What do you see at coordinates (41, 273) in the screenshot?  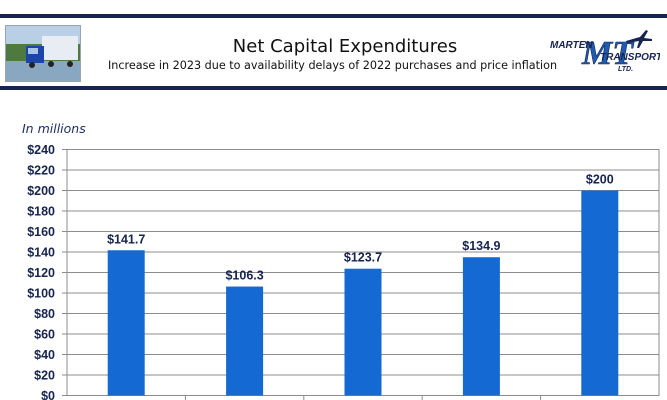 I see `y-tick-label: $120` at bounding box center [41, 273].